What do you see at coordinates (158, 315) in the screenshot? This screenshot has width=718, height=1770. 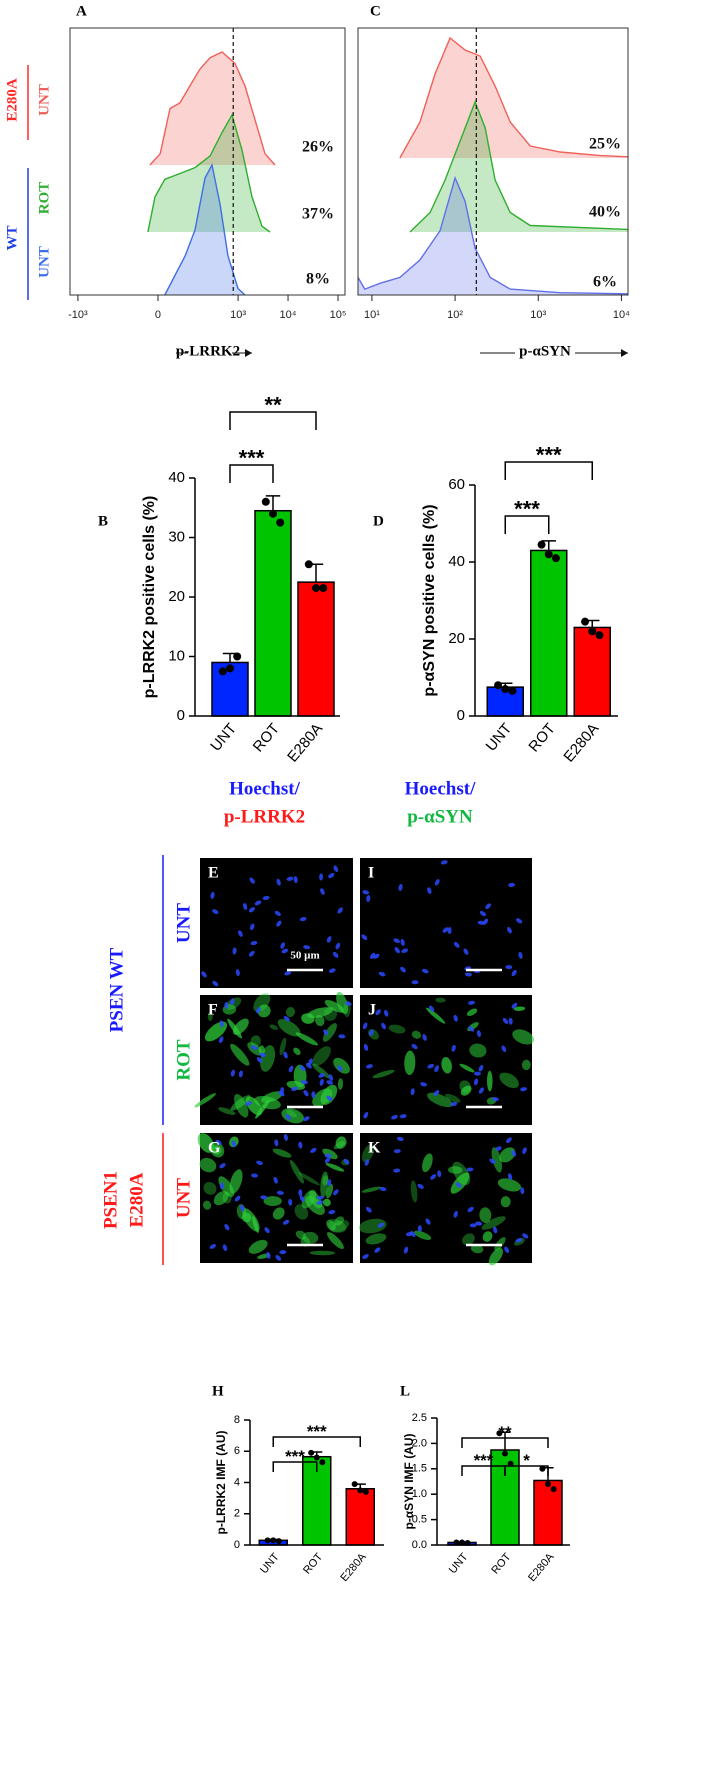 I see `x-tick-label: 0` at bounding box center [158, 315].